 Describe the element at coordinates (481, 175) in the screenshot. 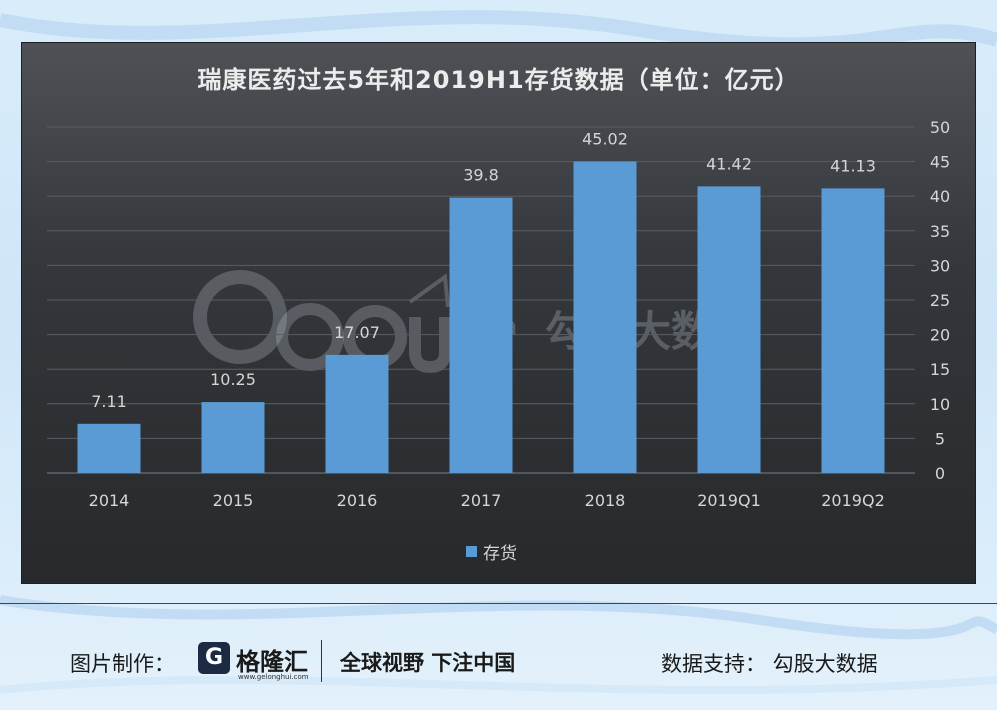

I see `value-label-2017: 39.8` at that location.